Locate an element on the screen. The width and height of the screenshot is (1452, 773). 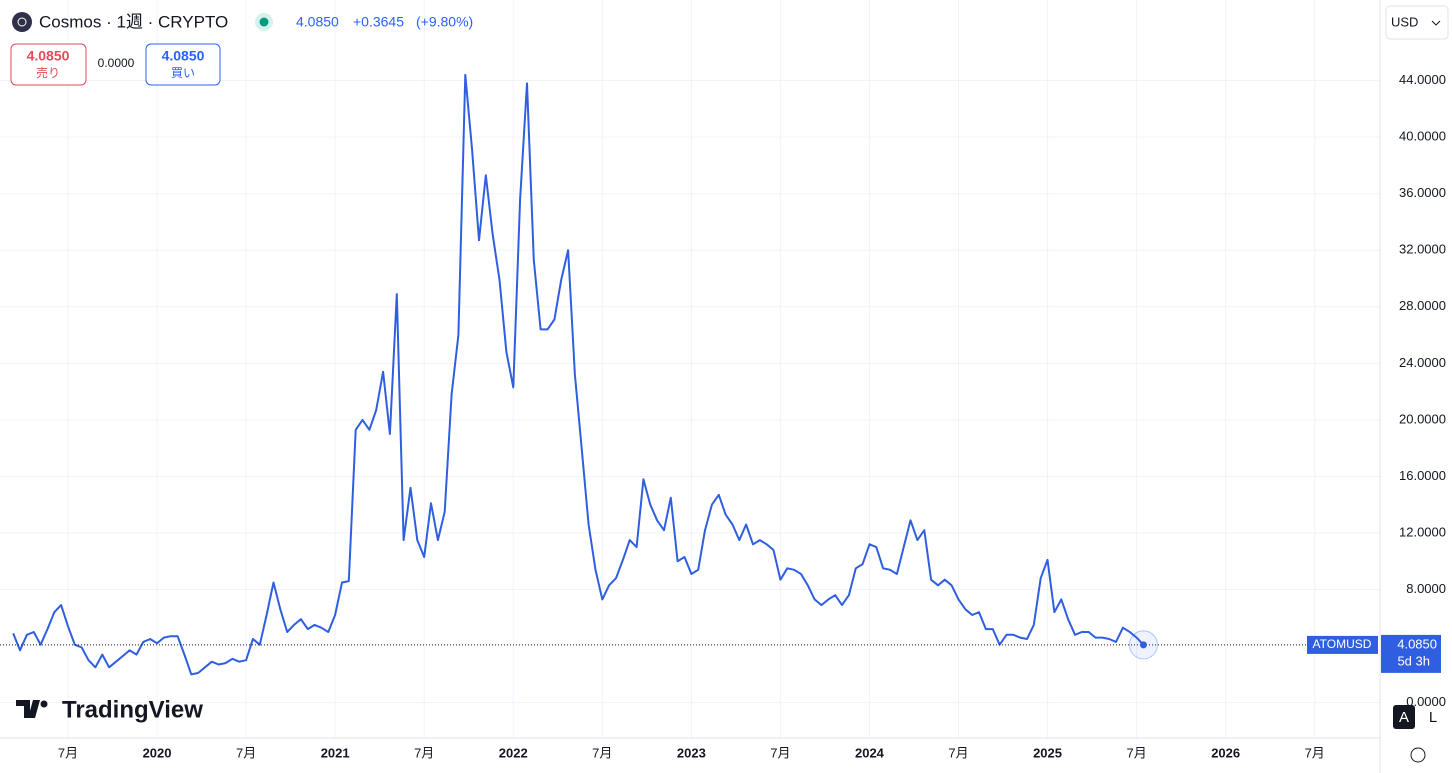
change-pct: (+9.80%) is located at coordinates (444, 22).